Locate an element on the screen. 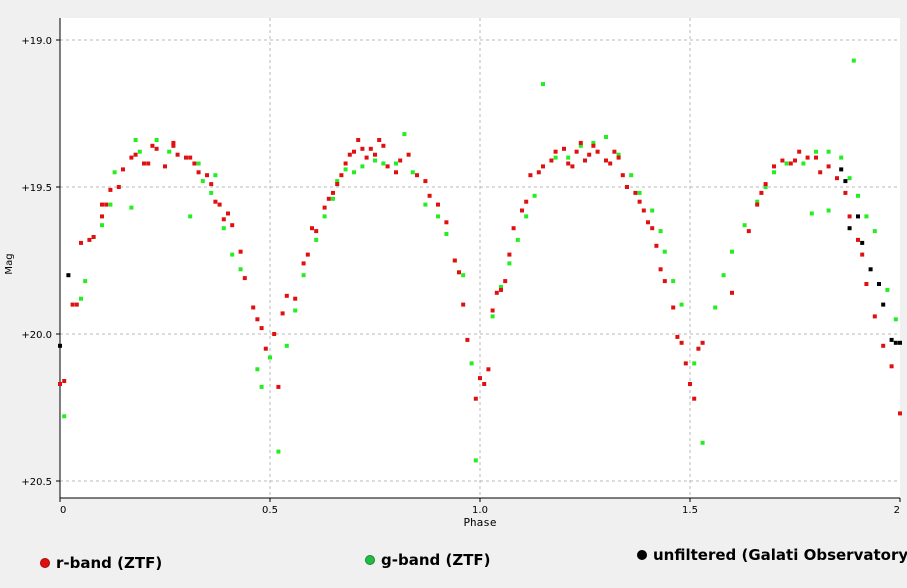 The image size is (907, 588). legend-label-g-band: g-band (ZTF) is located at coordinates (436, 560).